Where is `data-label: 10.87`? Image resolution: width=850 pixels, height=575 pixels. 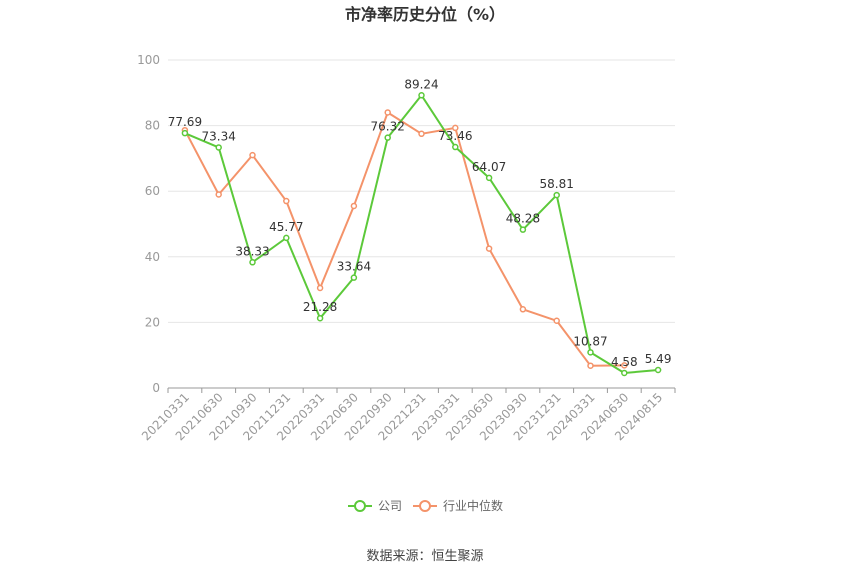 data-label: 10.87 is located at coordinates (590, 341).